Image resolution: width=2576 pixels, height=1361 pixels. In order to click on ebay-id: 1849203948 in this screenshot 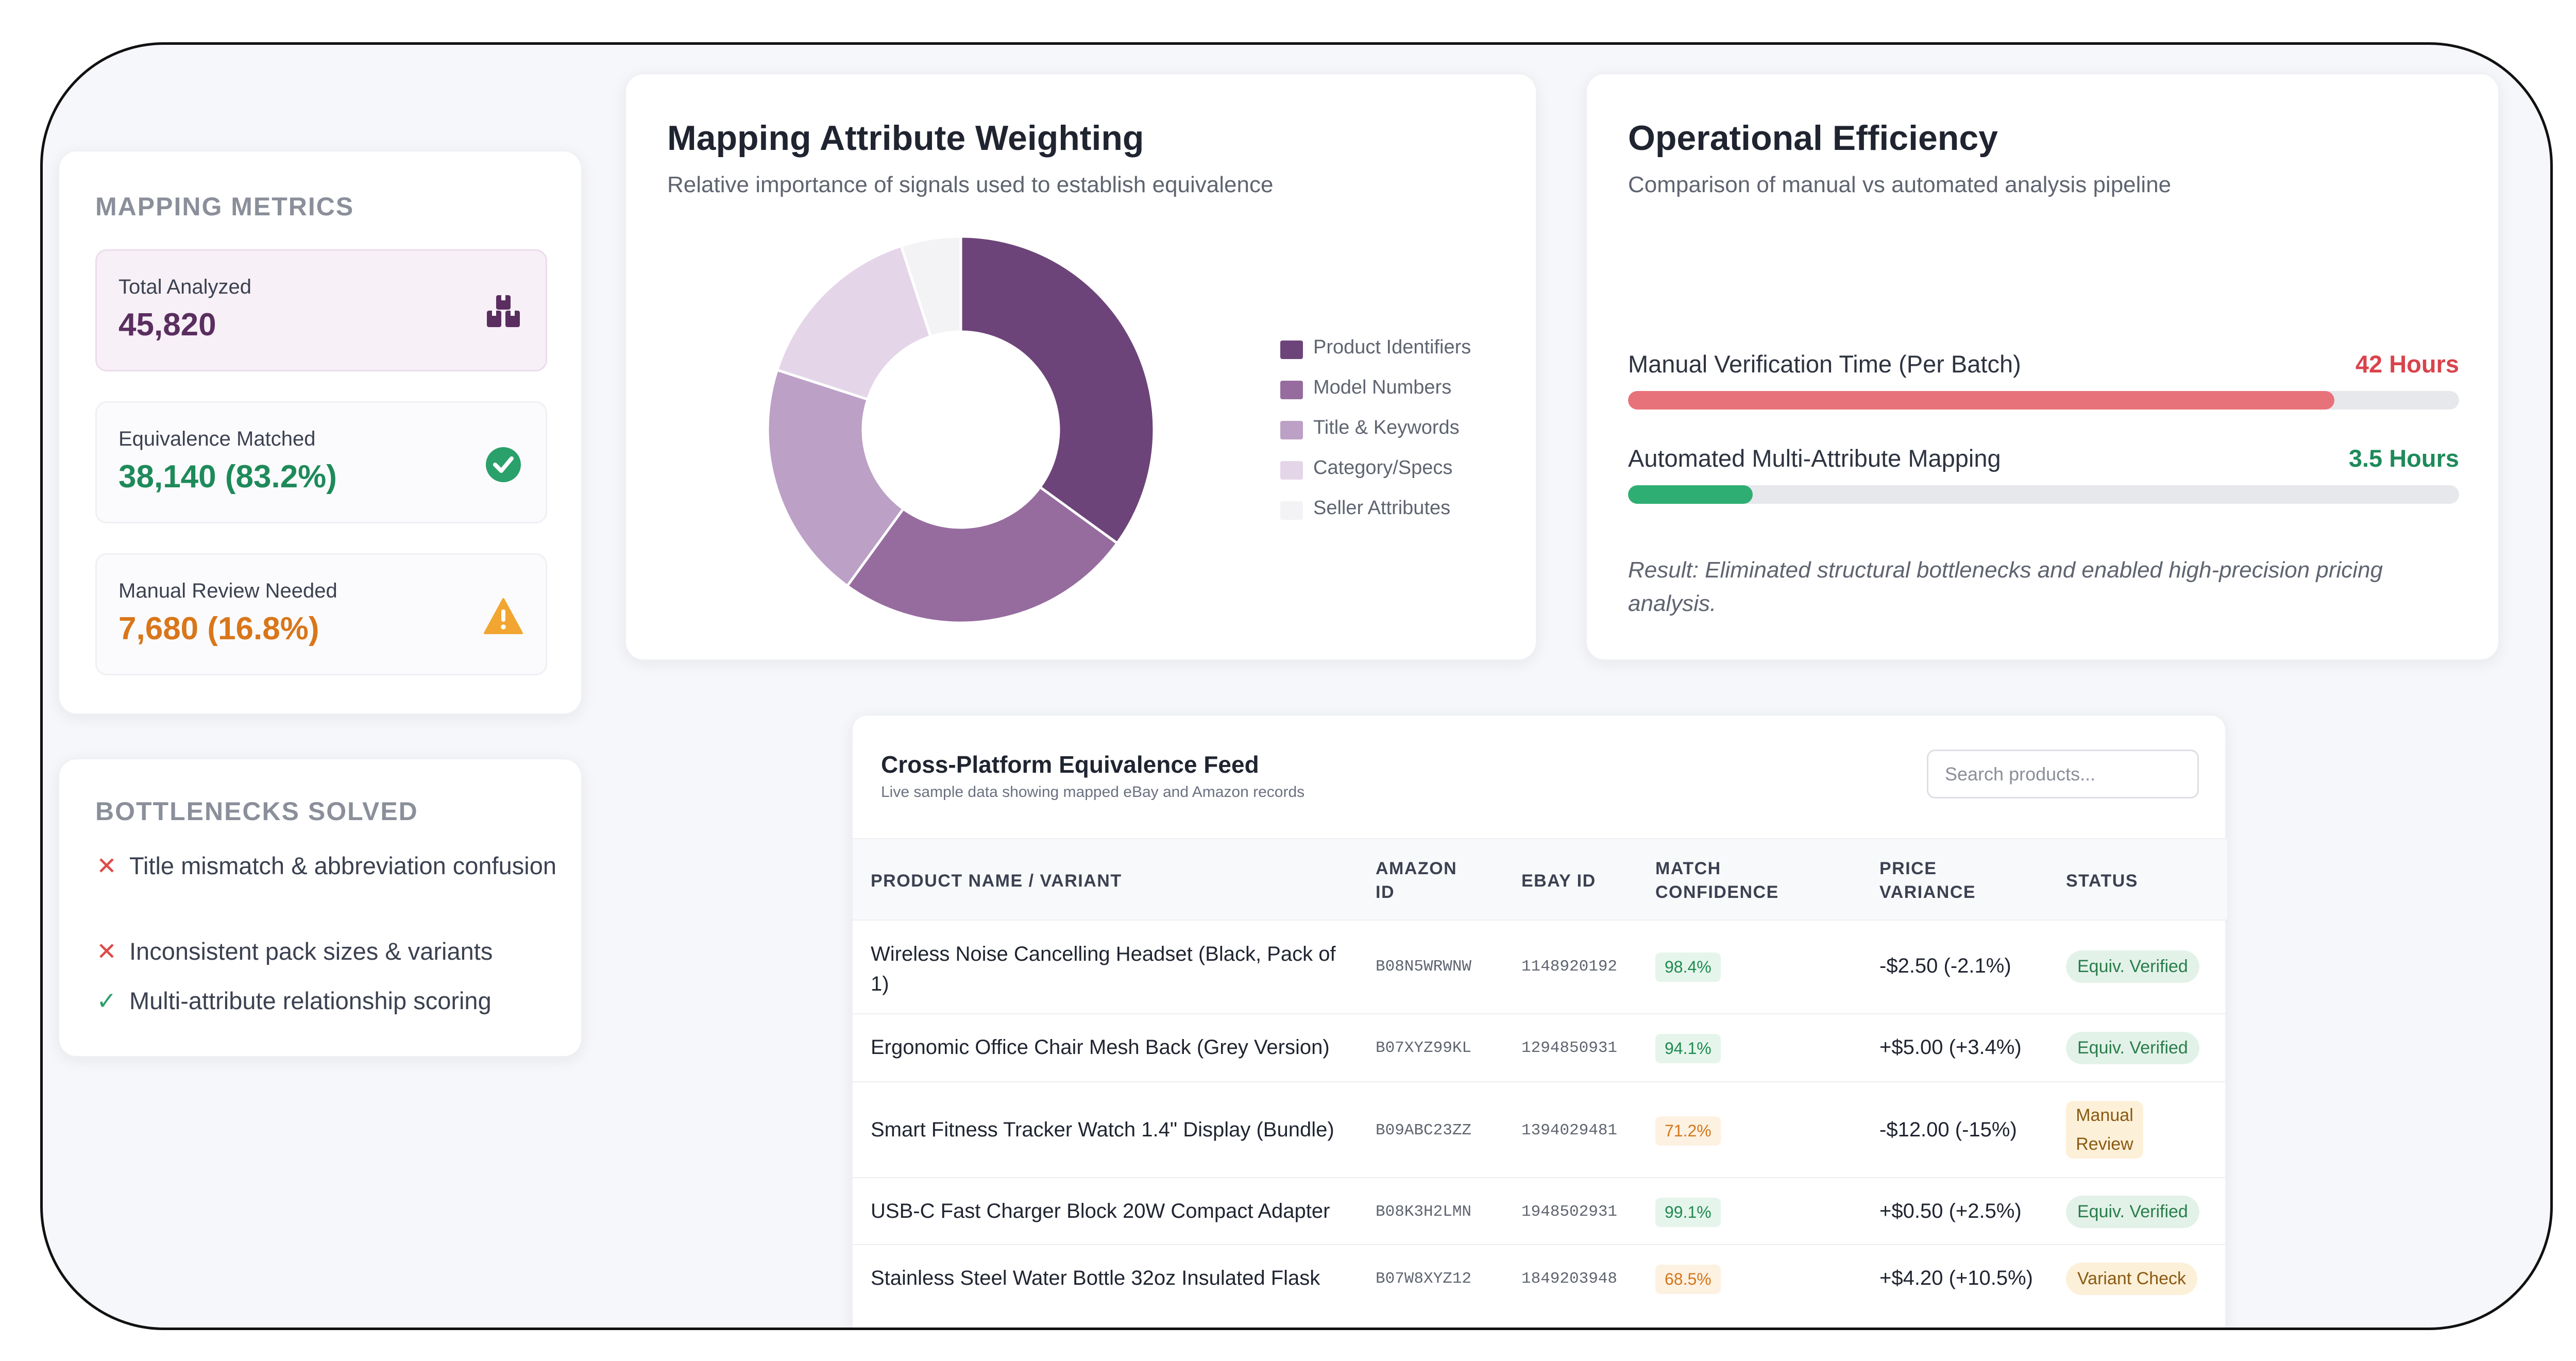, I will do `click(1569, 1279)`.